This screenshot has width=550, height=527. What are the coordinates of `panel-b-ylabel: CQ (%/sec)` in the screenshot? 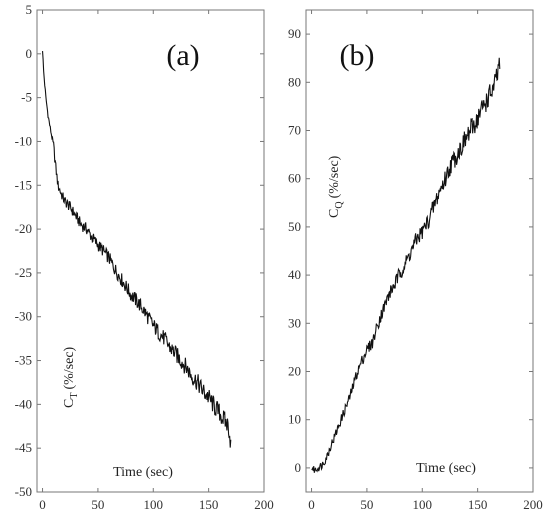 It's located at (336, 186).